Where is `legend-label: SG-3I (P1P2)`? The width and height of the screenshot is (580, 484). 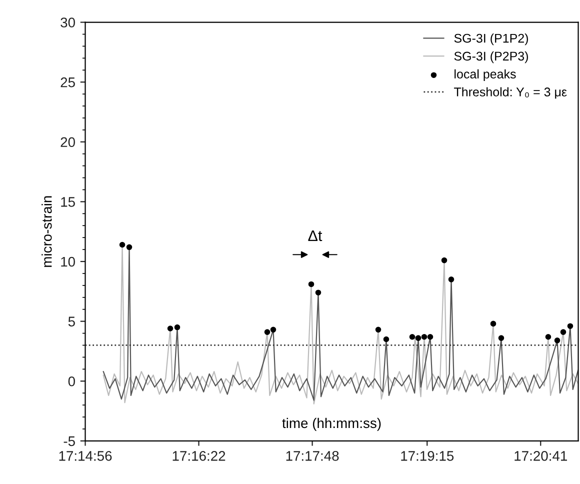 legend-label: SG-3I (P1P2) is located at coordinates (491, 40).